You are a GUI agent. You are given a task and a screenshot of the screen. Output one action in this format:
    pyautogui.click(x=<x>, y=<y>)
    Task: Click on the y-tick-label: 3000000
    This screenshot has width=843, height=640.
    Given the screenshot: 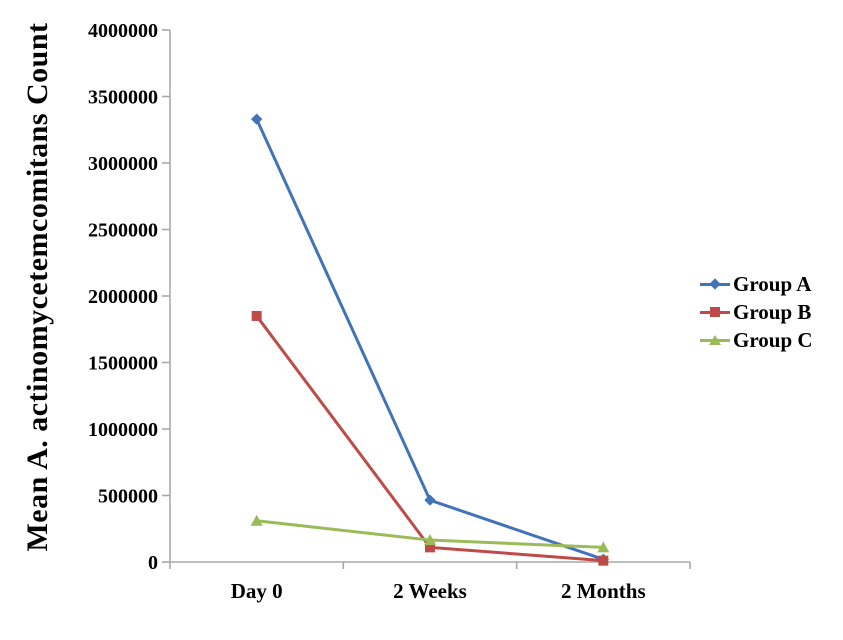 What is the action you would take?
    pyautogui.click(x=123, y=164)
    